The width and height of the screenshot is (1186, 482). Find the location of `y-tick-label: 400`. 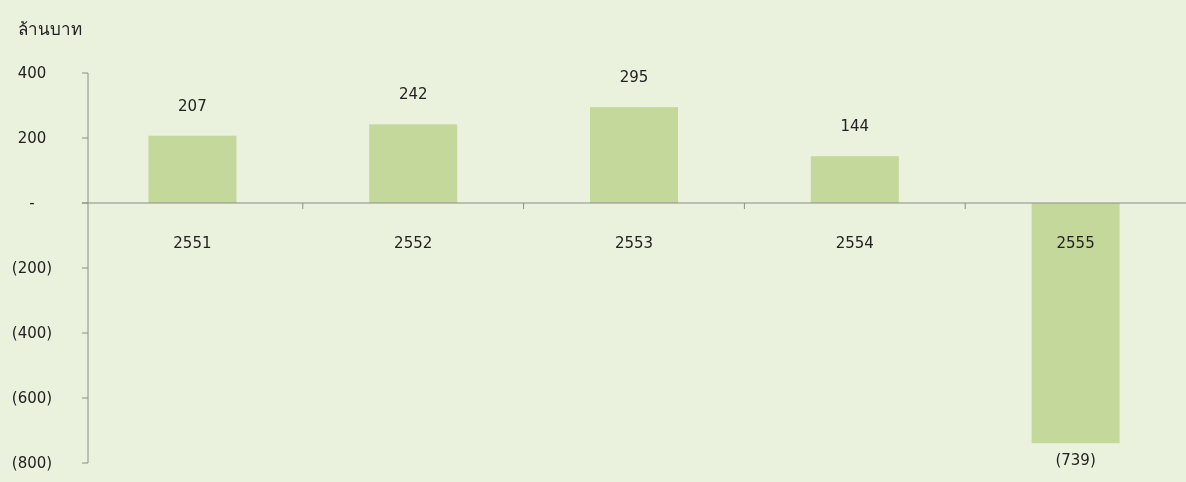

y-tick-label: 400 is located at coordinates (32, 73).